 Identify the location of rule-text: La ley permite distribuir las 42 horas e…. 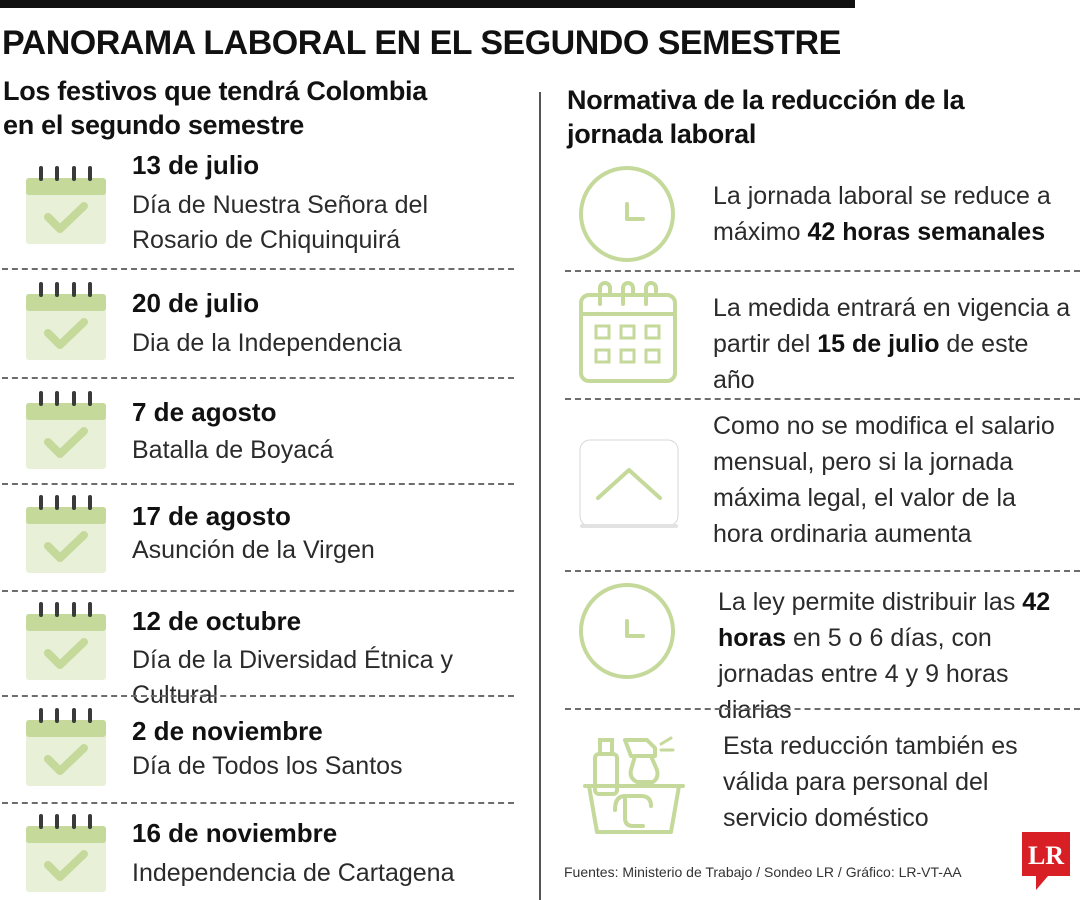
(884, 656).